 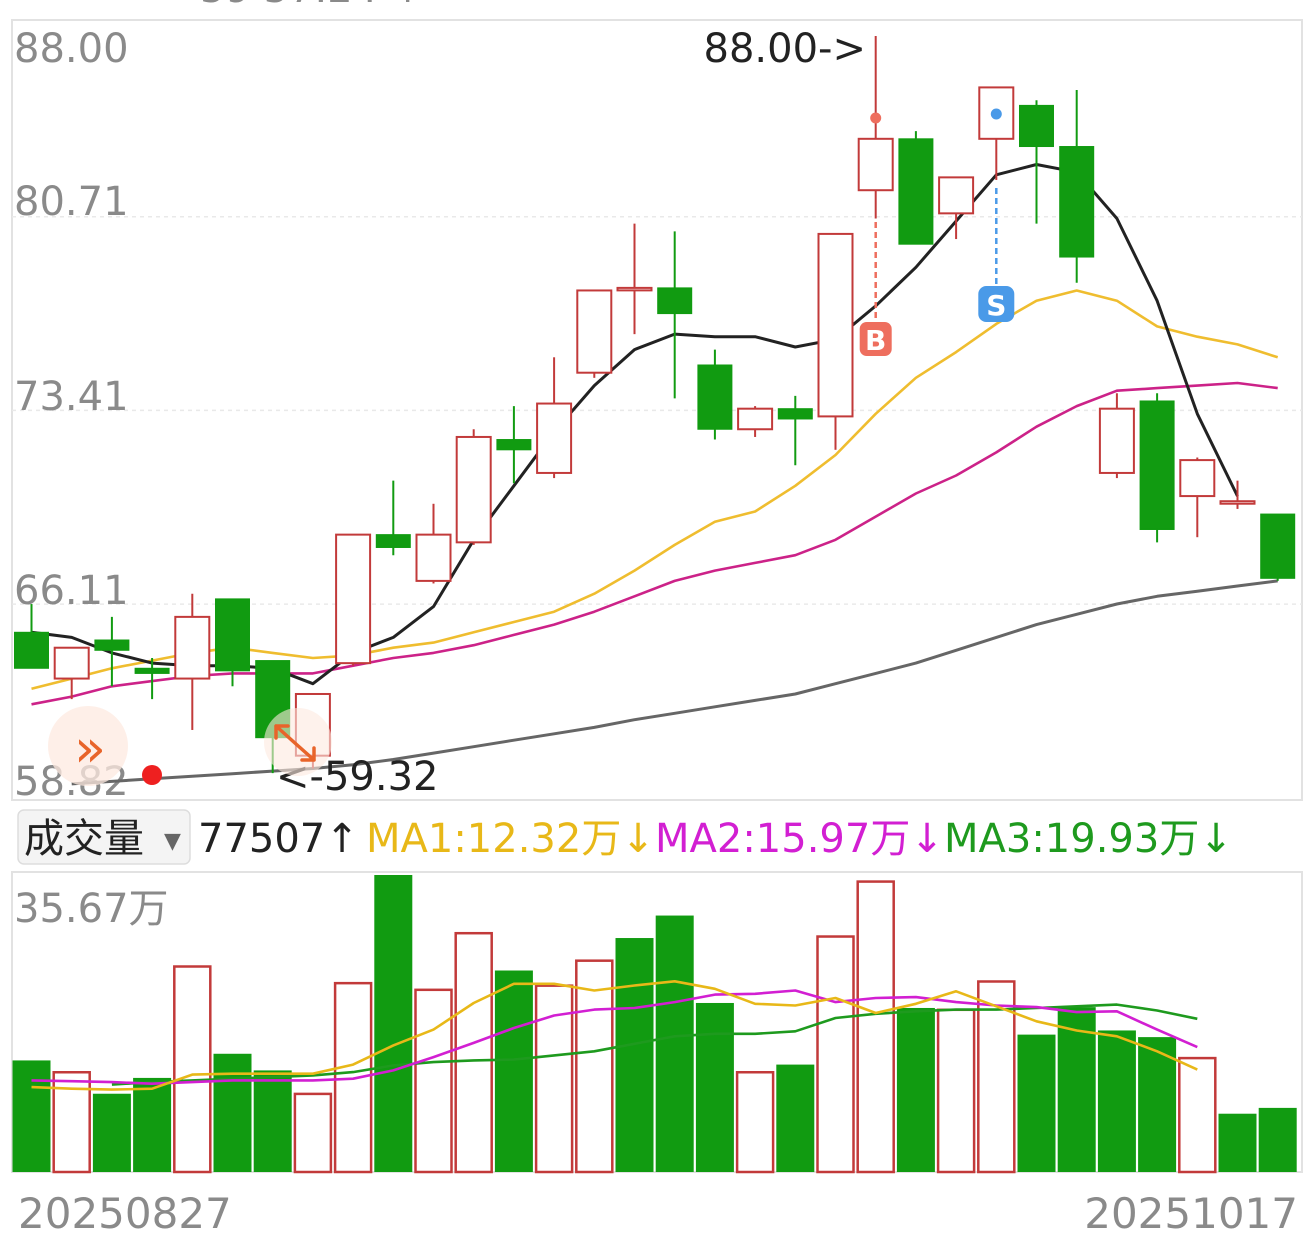 I want to click on sell-dot, so click(x=996, y=114).